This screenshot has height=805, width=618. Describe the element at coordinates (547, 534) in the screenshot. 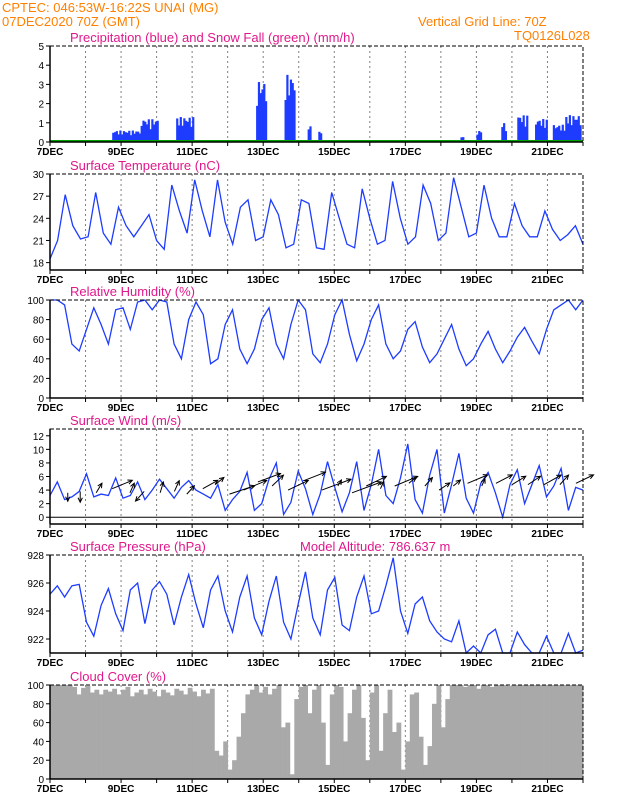

I see `x-tick-label: 21DEC` at that location.